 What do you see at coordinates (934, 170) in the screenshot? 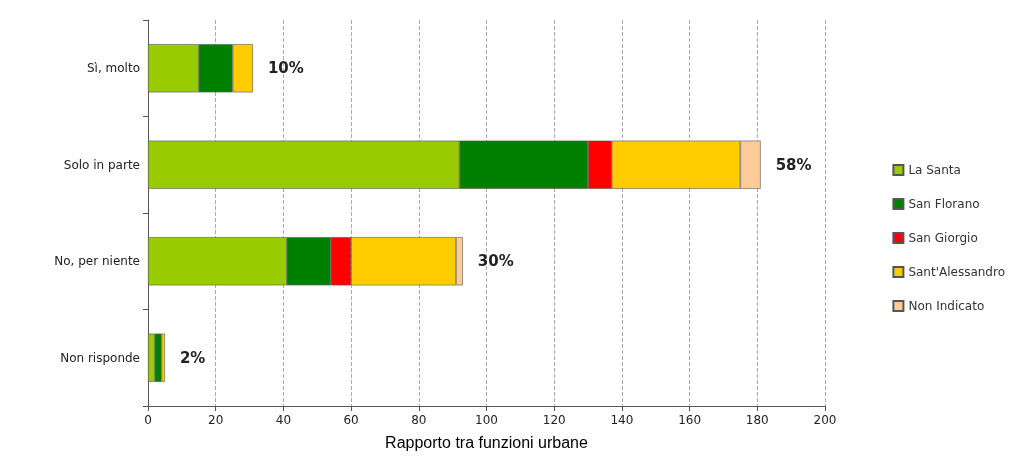
I see `legend-label: La Santa` at bounding box center [934, 170].